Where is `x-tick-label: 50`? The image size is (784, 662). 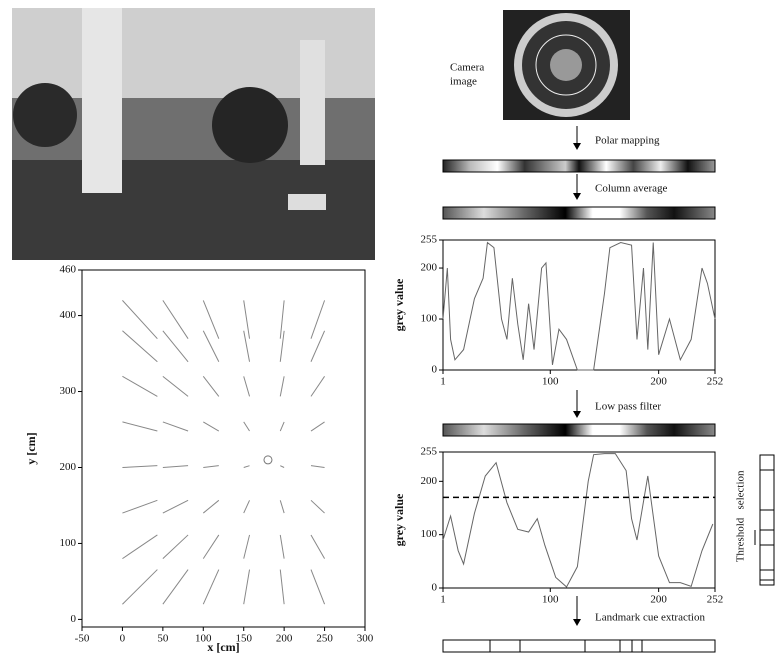 x-tick-label: 50 is located at coordinates (163, 639).